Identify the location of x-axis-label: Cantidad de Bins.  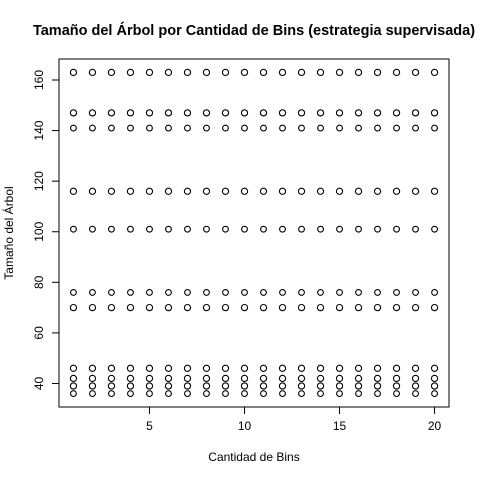
(253, 457).